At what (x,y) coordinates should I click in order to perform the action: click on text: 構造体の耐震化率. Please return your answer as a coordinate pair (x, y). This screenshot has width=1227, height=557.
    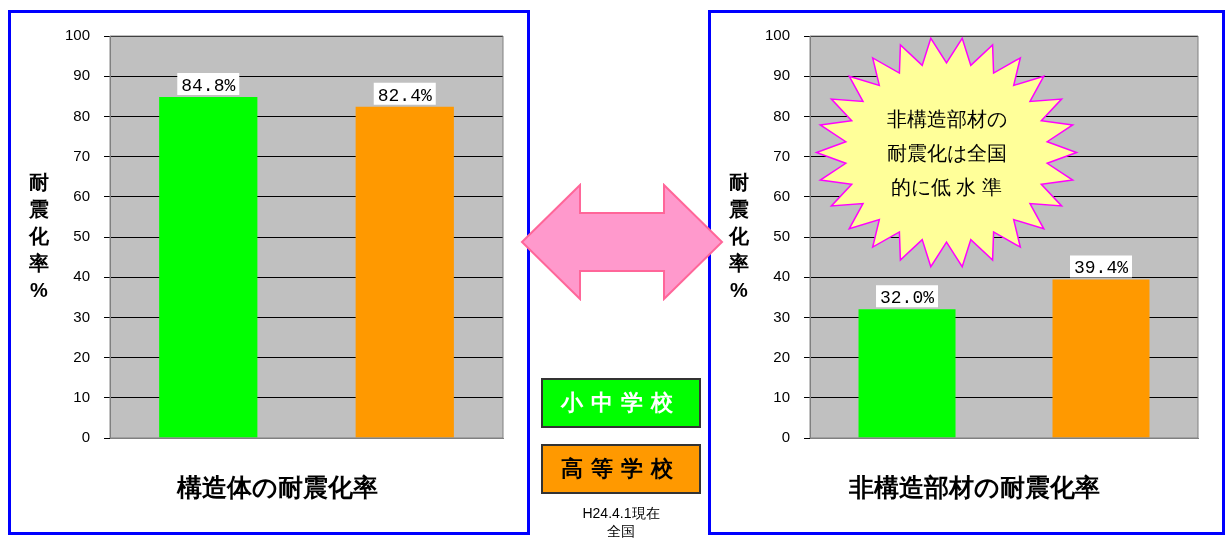
    Looking at the image, I should click on (276, 486).